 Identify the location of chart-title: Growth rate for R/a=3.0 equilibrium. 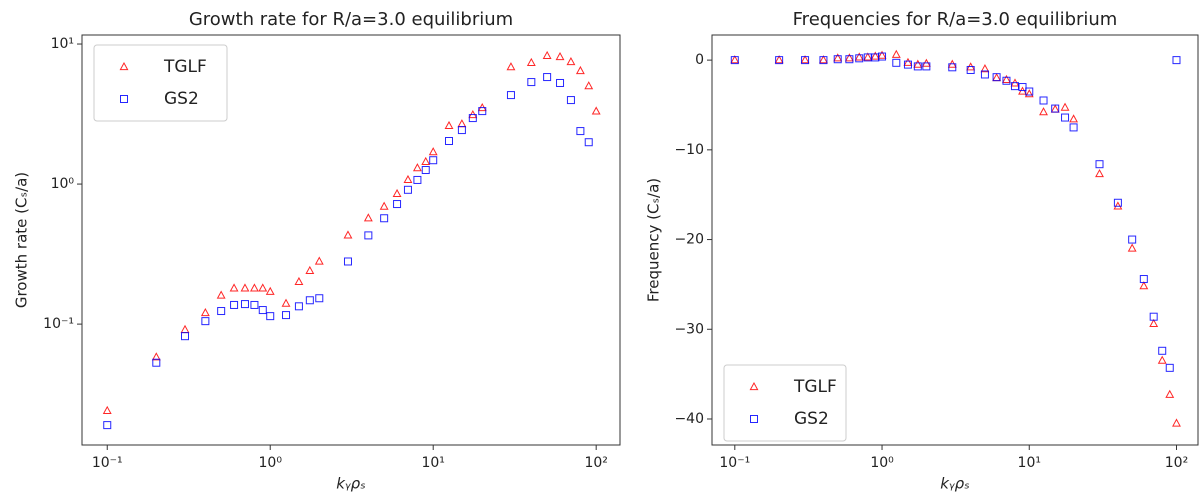
(351, 19).